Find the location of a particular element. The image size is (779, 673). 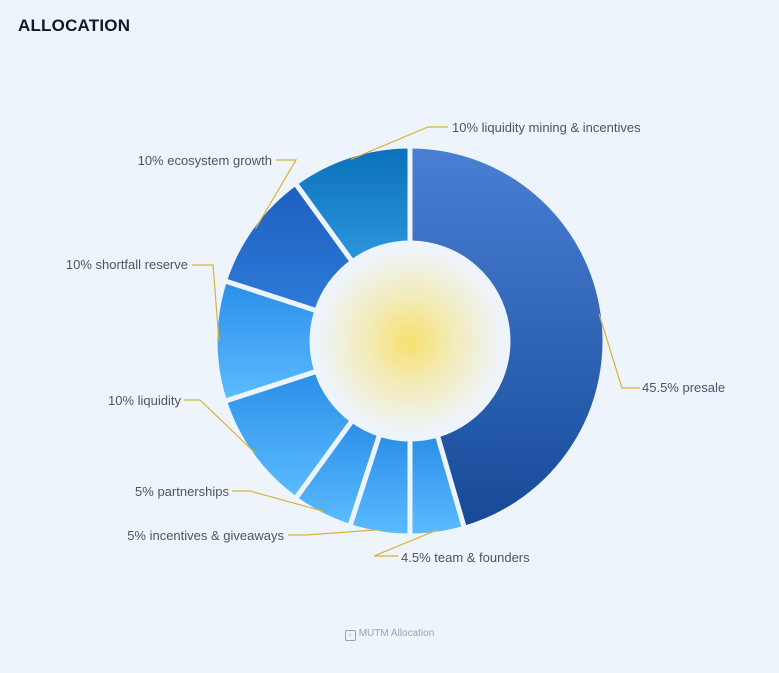

slice-label: 5% partnerships is located at coordinates (182, 491).